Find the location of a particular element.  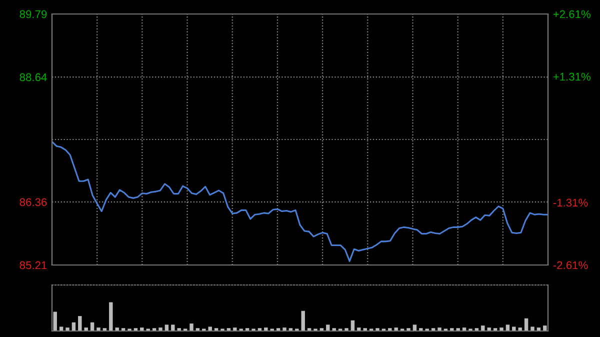

y-tick-label: 86.36 is located at coordinates (33, 202).